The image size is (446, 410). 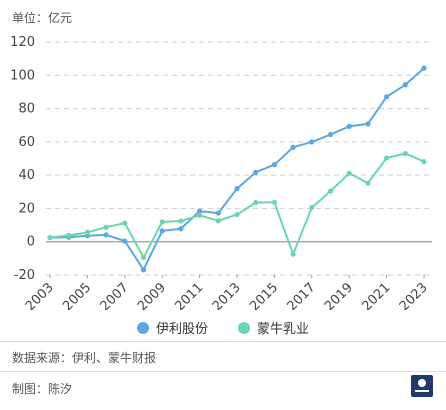 I want to click on legend-label-mengniu: 蒙牛乳业, so click(x=283, y=329).